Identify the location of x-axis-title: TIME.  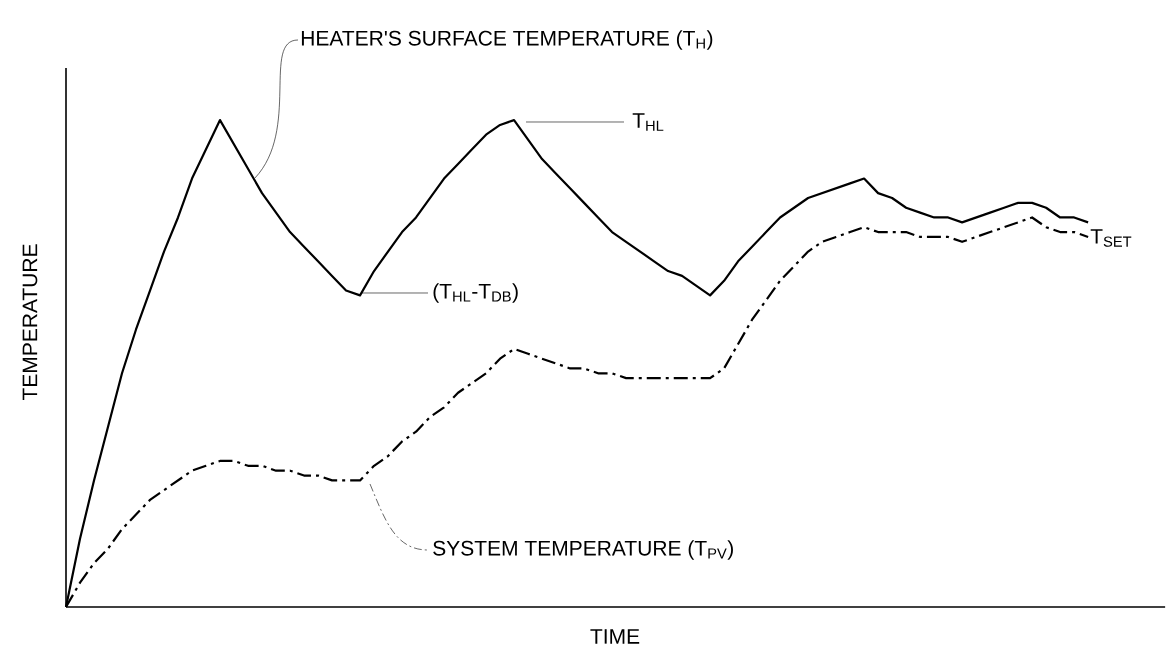
(615, 636).